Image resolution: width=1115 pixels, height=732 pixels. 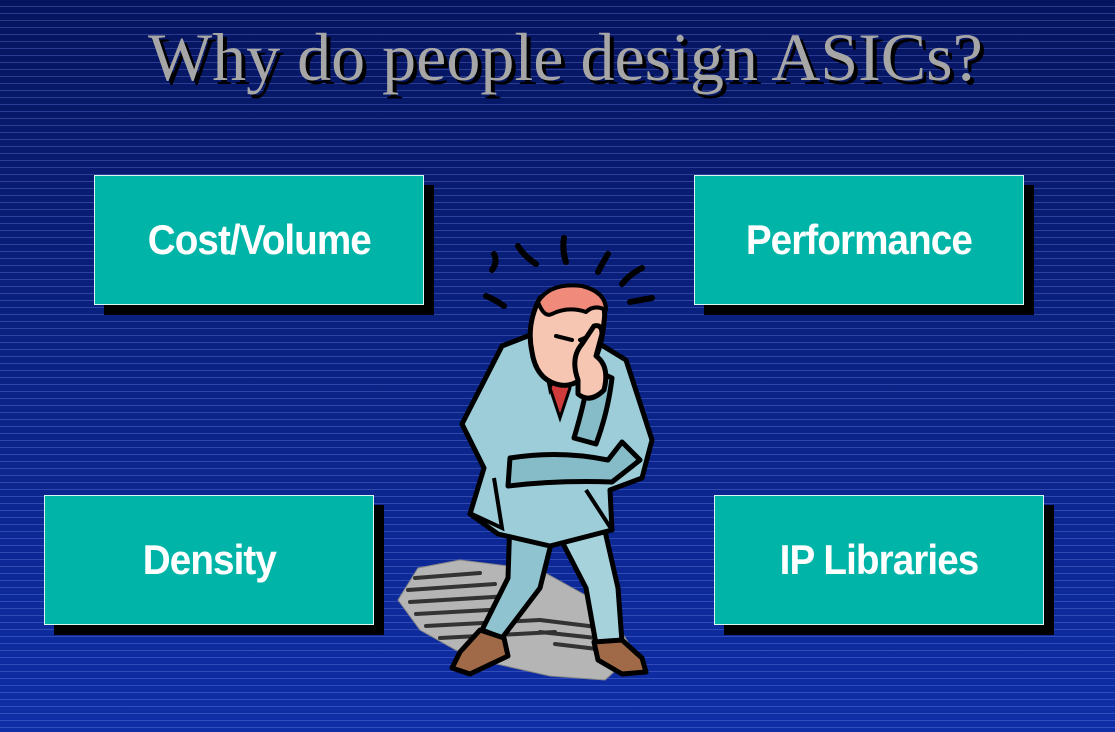 I want to click on cost-volume-label: Cost/Volume, so click(x=259, y=239).